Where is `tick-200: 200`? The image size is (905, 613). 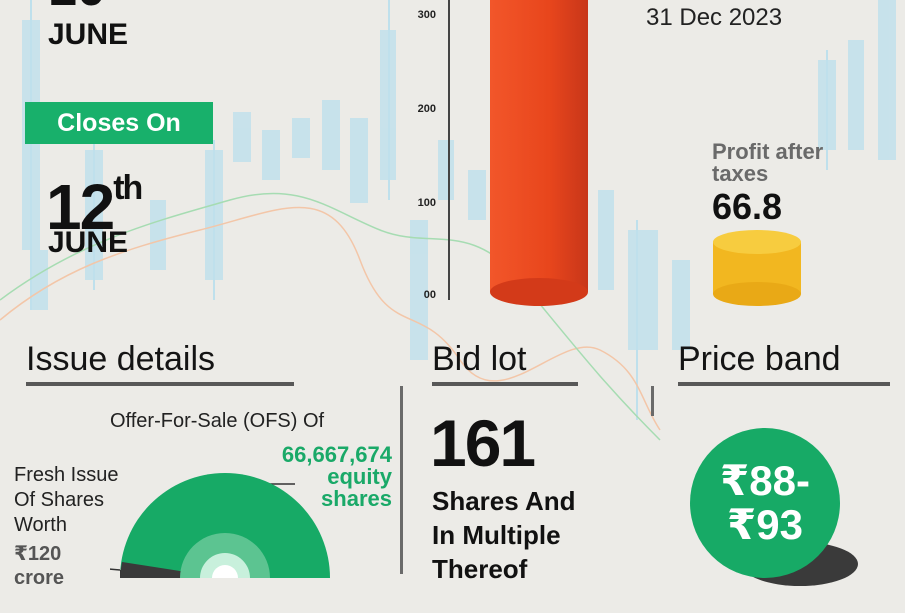
tick-200: 200 is located at coordinates (426, 109).